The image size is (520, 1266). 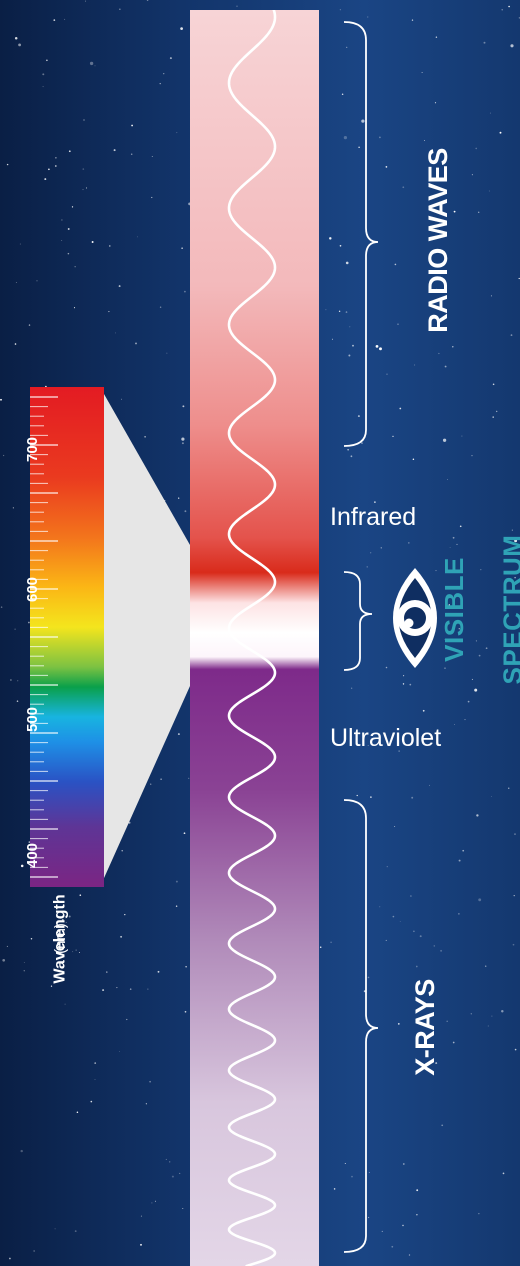 What do you see at coordinates (361, 1026) in the screenshot?
I see `xray-brace` at bounding box center [361, 1026].